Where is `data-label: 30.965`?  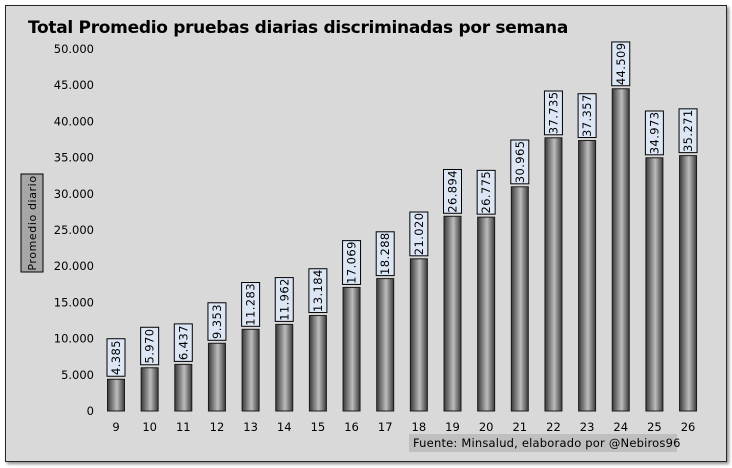 data-label: 30.965 is located at coordinates (520, 162).